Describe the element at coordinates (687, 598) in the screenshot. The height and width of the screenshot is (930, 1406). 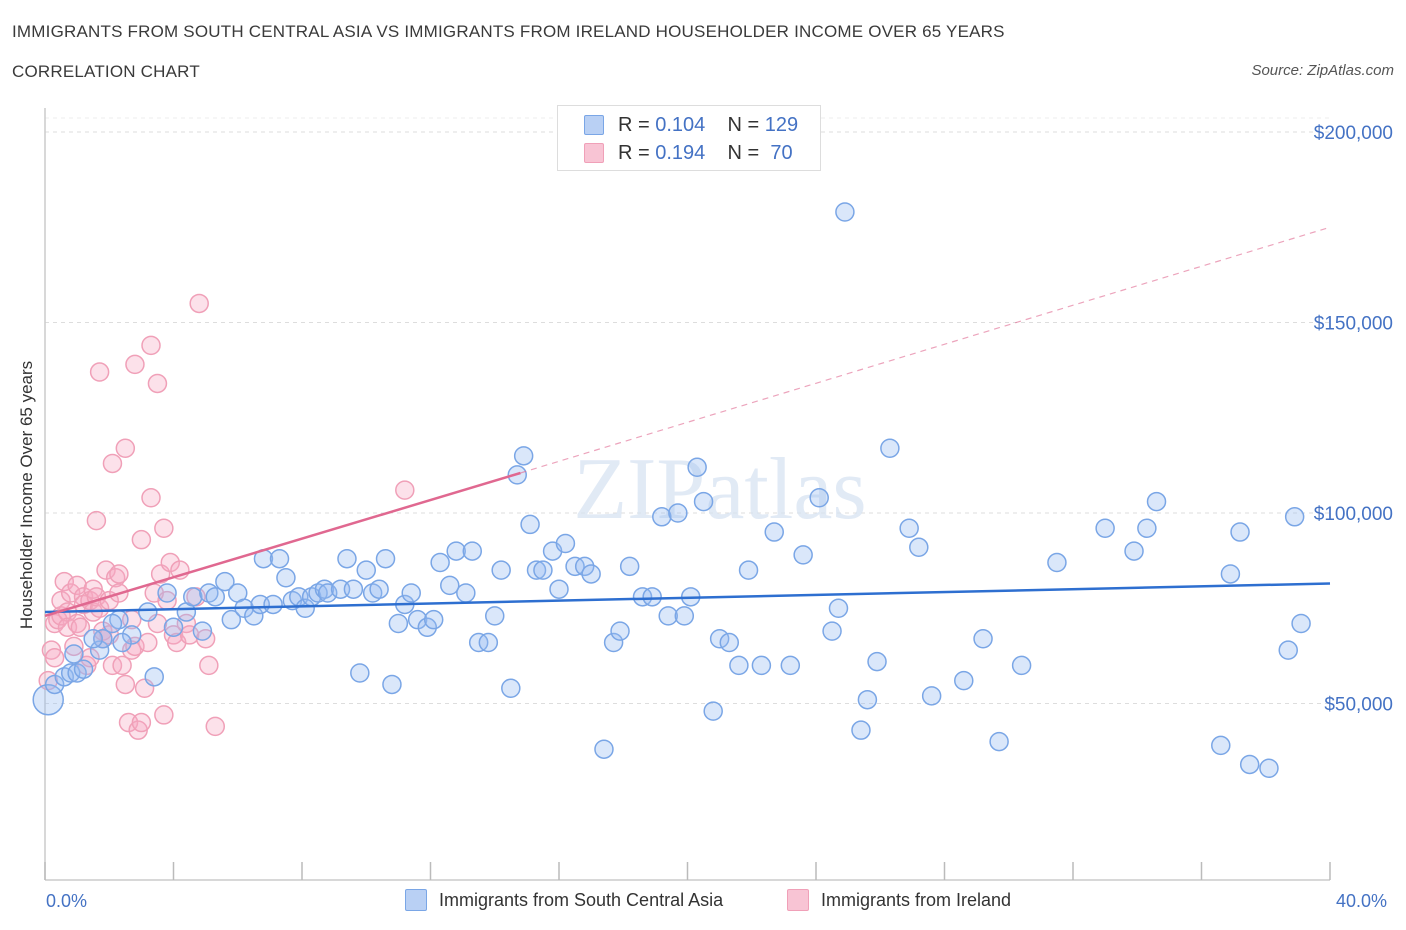
I see `trend-line-south-central-asia` at that location.